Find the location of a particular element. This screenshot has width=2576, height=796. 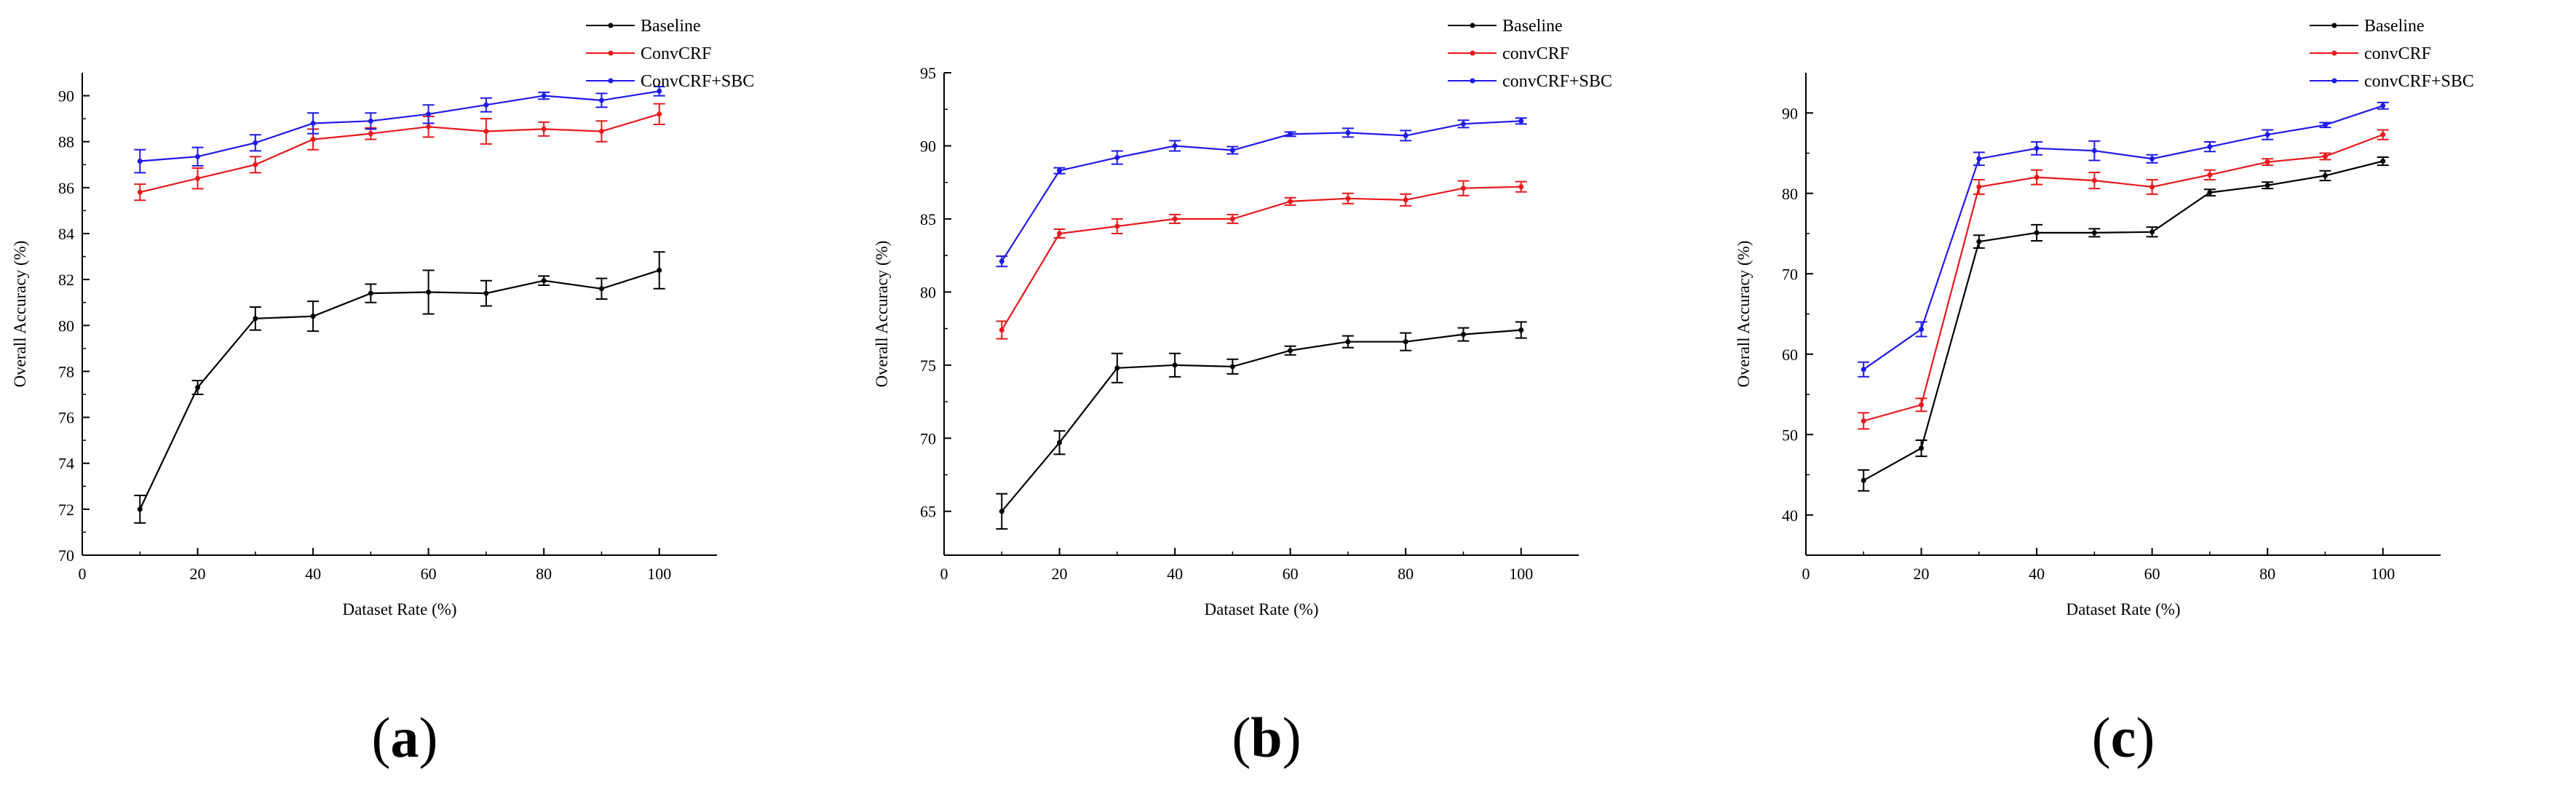

legend-entry: convCRF is located at coordinates (2397, 53).